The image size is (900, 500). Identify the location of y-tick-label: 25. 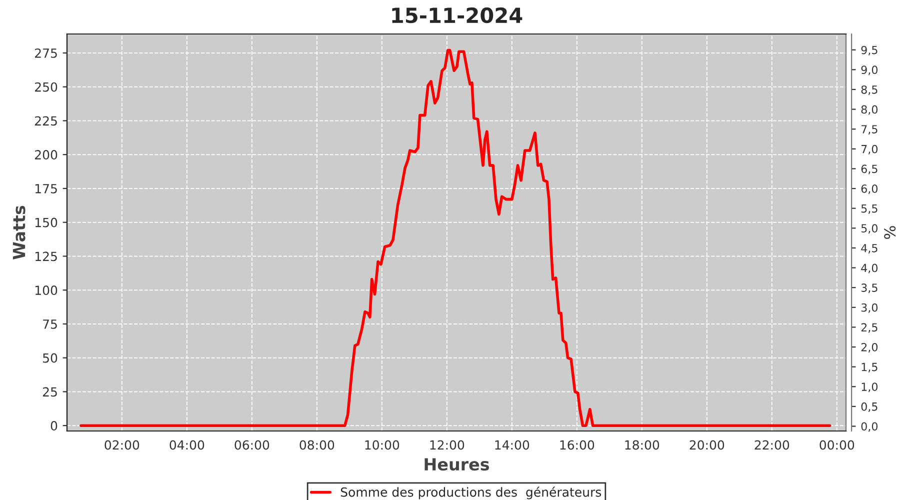
(49, 392).